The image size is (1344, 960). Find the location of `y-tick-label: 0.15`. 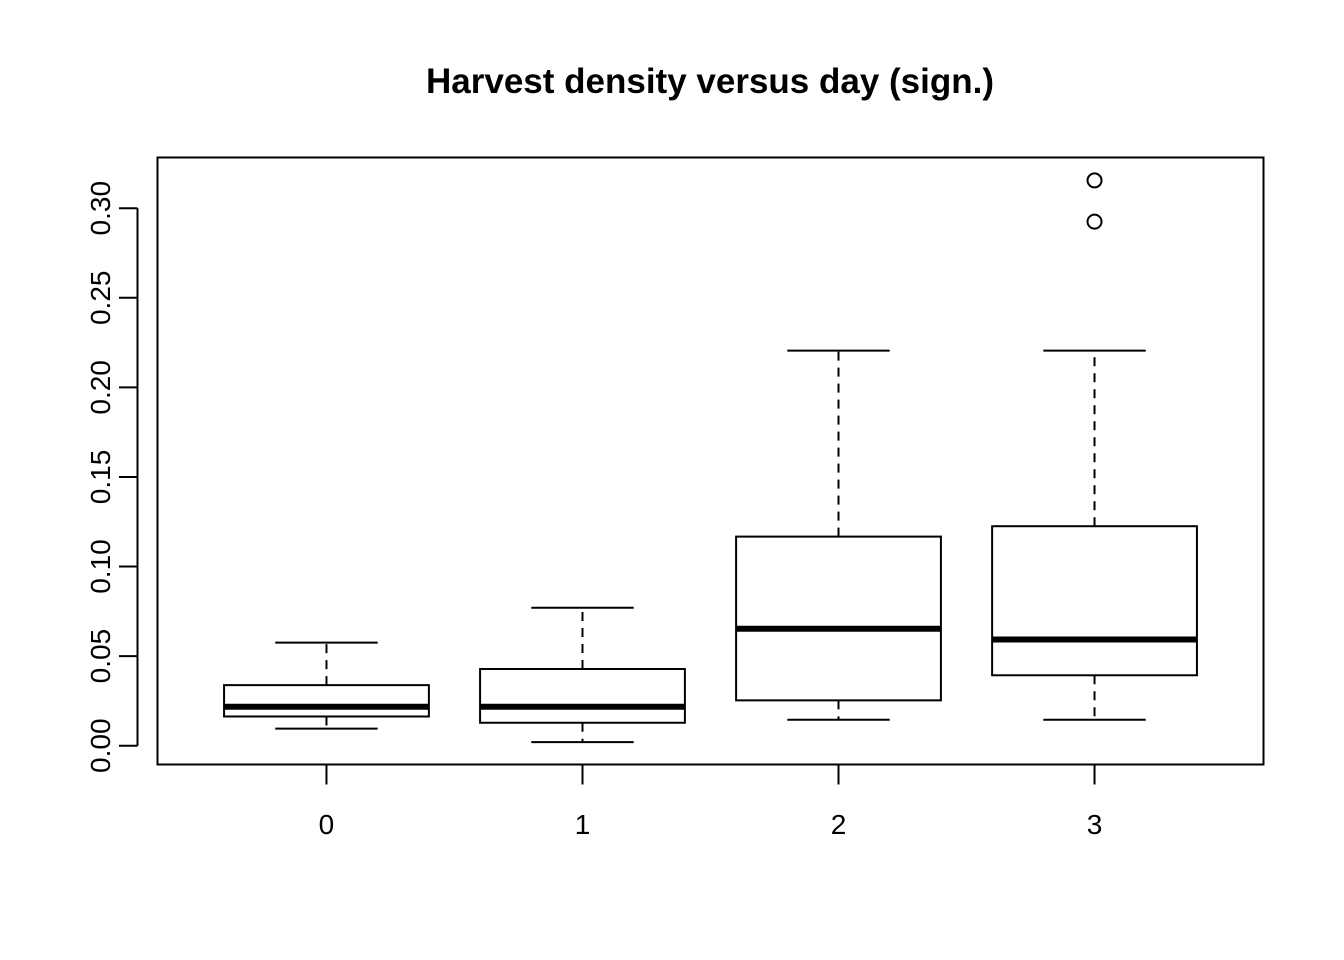

y-tick-label: 0.15 is located at coordinates (100, 477).